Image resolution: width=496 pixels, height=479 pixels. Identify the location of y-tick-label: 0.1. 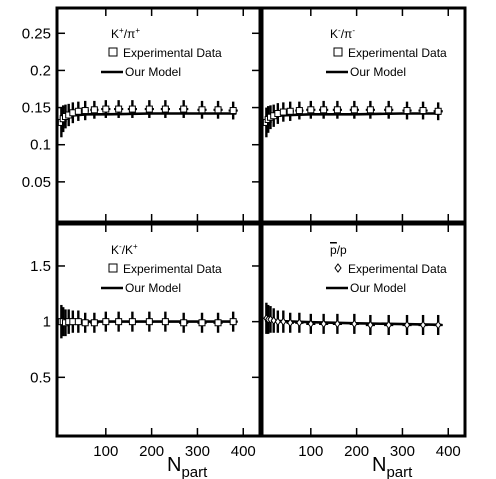
(40, 145).